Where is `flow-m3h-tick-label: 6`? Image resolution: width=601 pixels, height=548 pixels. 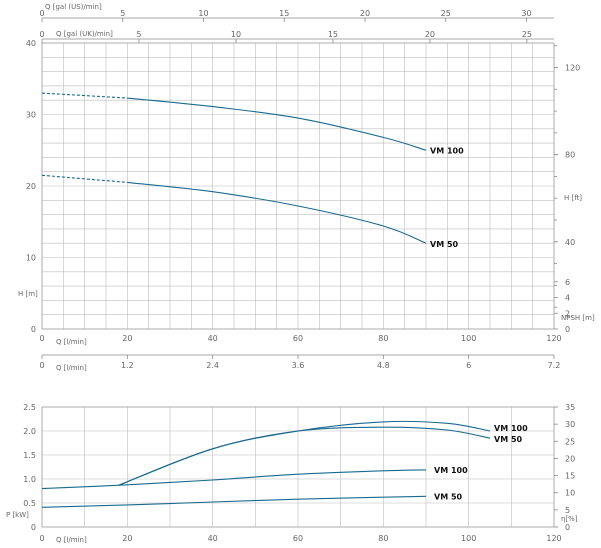
flow-m3h-tick-label: 6 is located at coordinates (468, 365).